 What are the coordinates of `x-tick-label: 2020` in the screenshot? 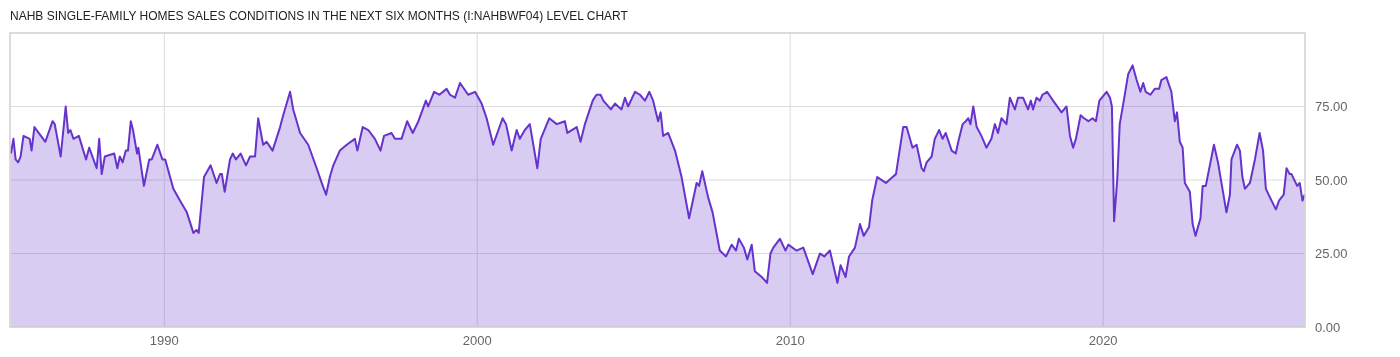 It's located at (1103, 340).